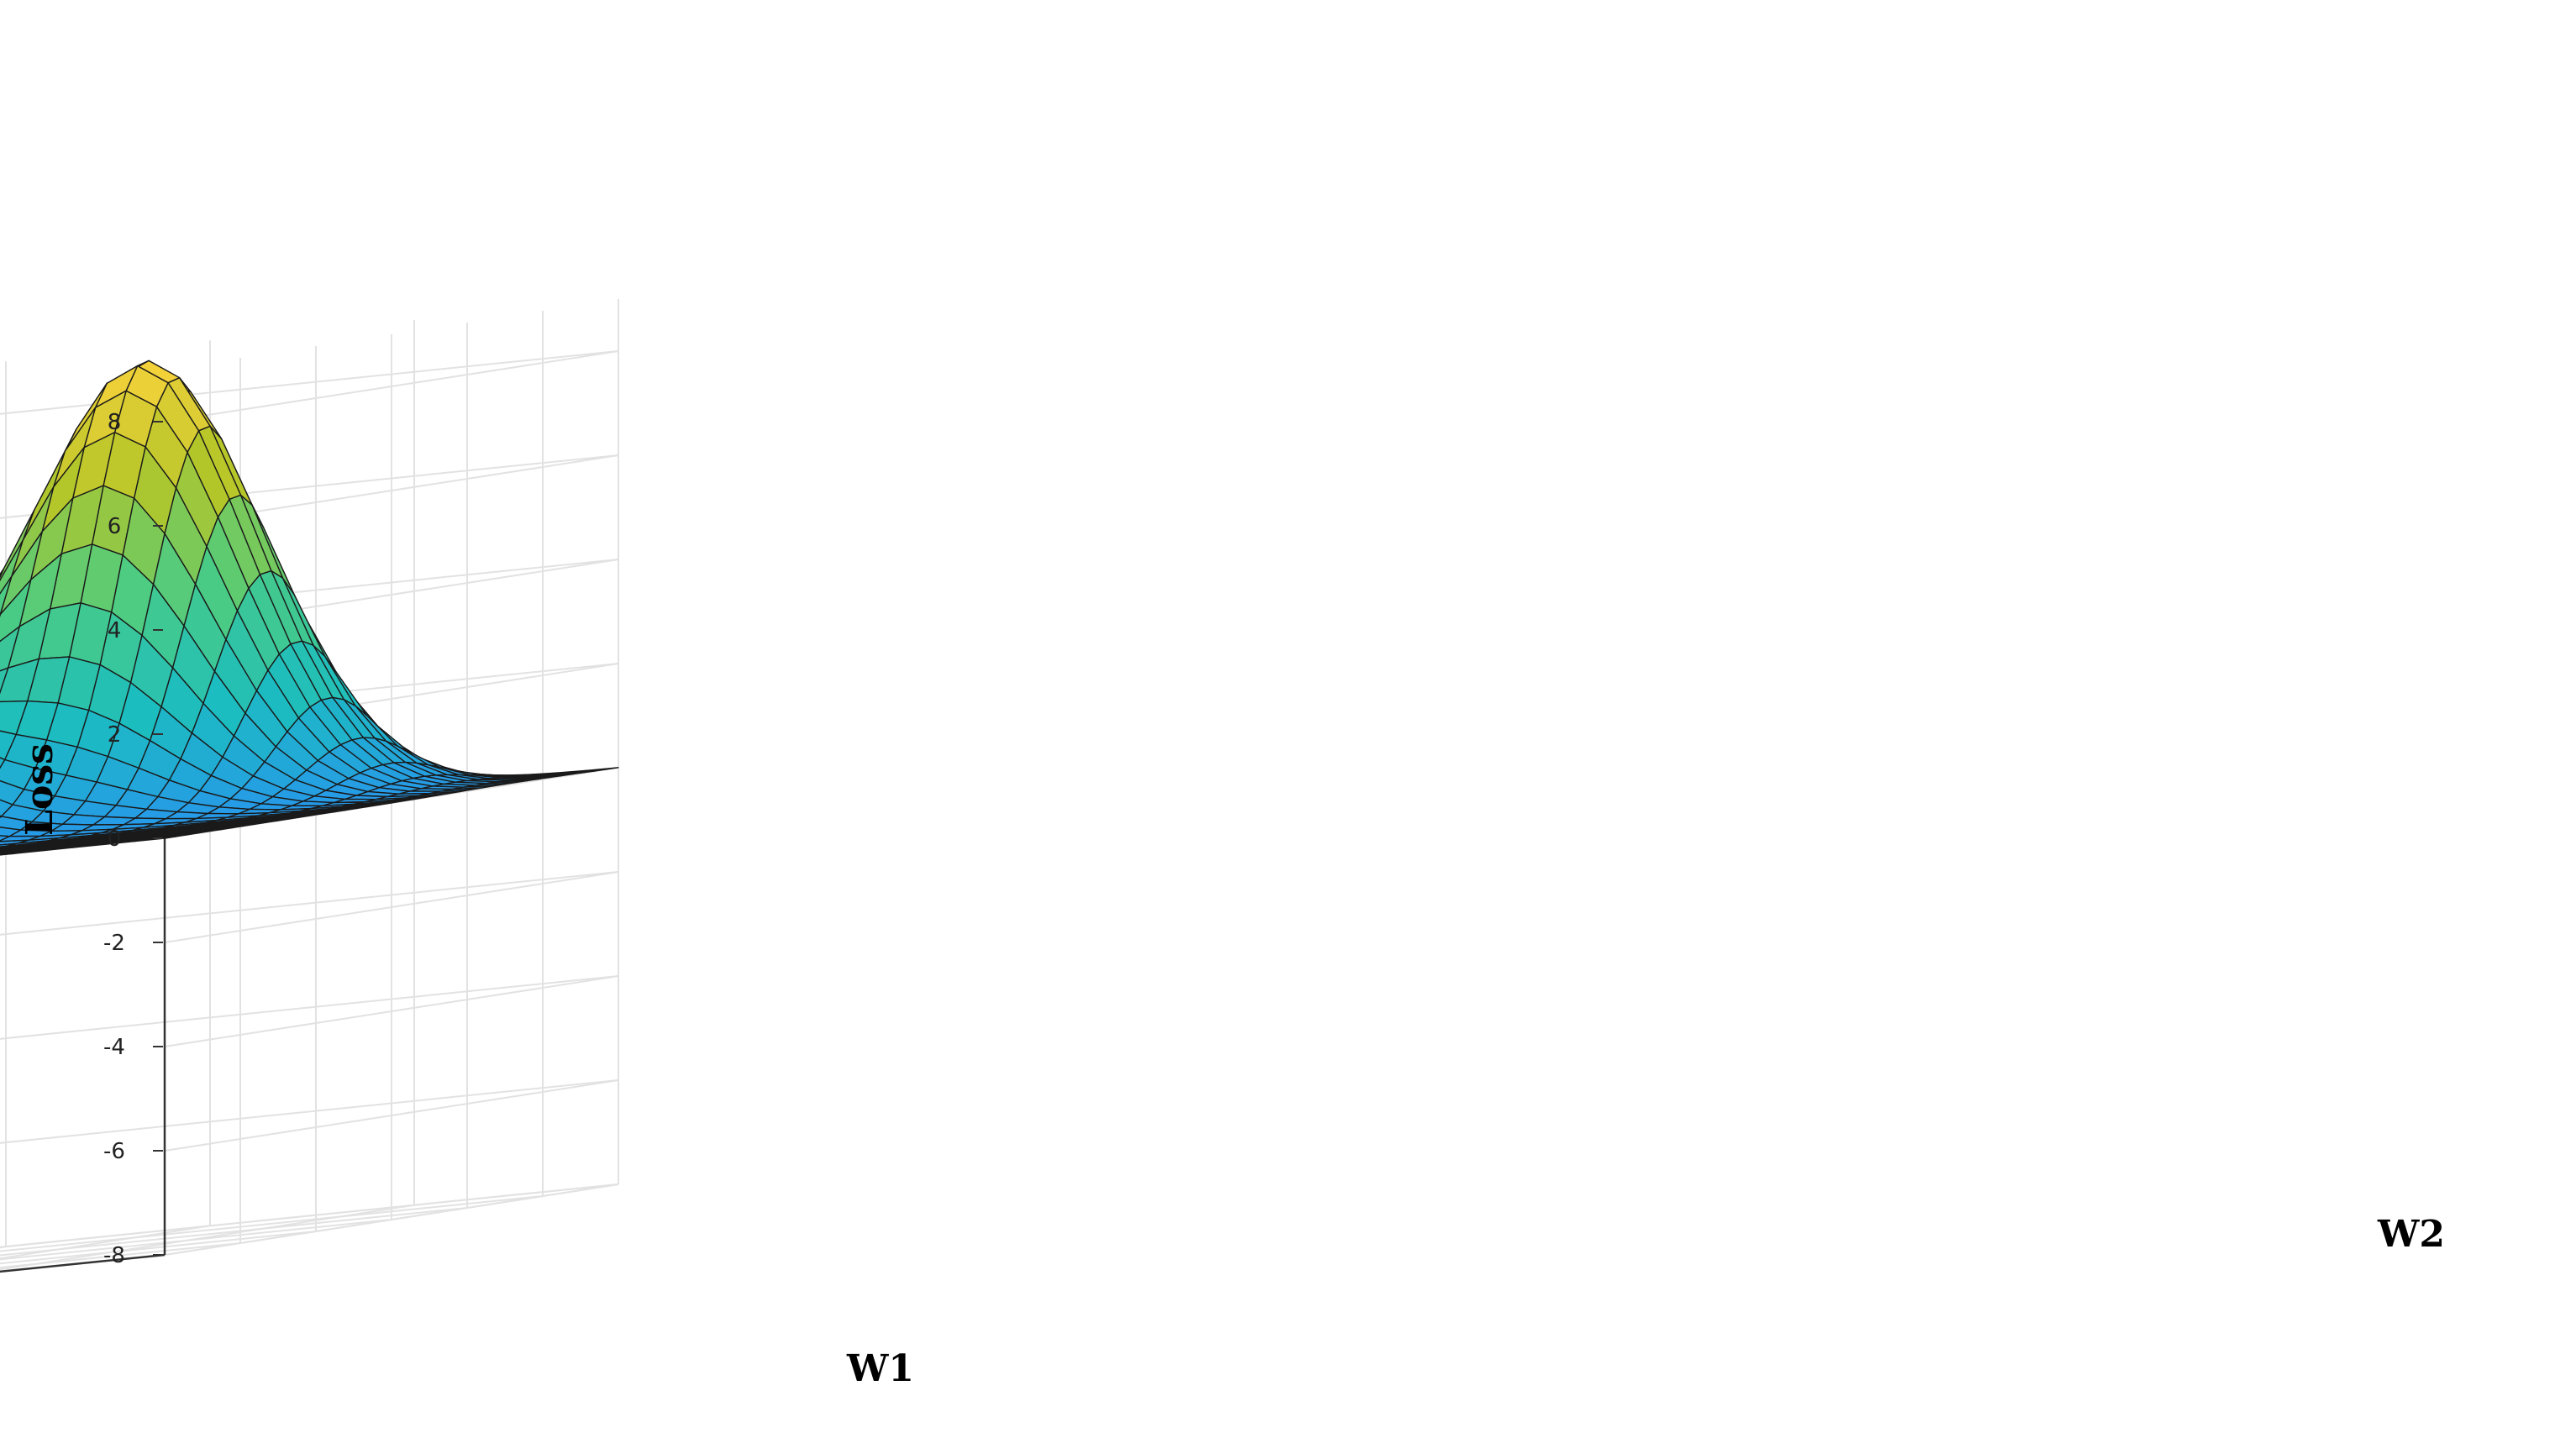 The width and height of the screenshot is (2576, 1438). What do you see at coordinates (115, 630) in the screenshot?
I see `z-tick-label: 4` at bounding box center [115, 630].